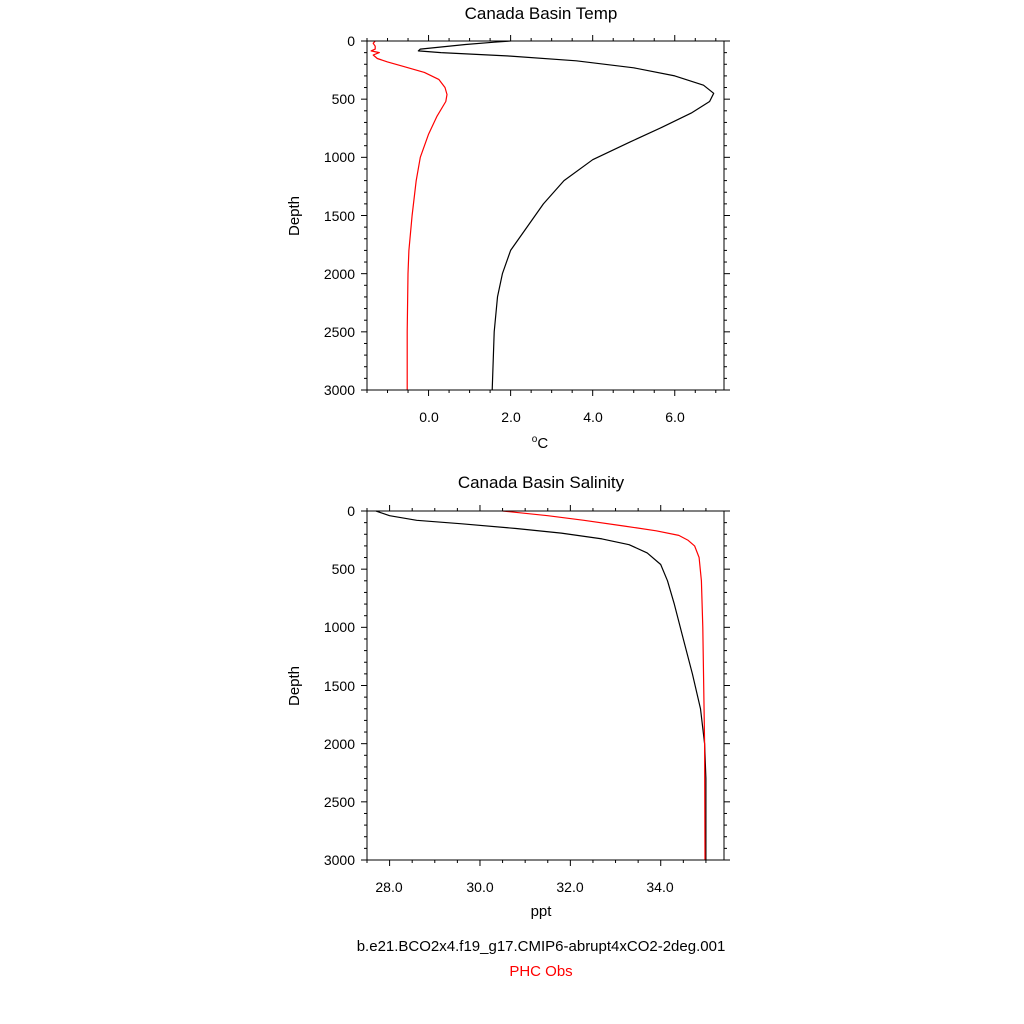  I want to click on temp-y-axis-label: Depth, so click(294, 216).